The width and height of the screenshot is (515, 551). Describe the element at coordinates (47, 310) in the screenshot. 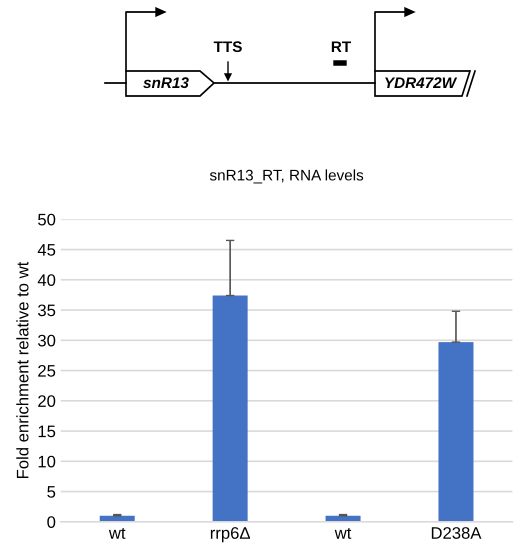

I see `y-tick-label: 35` at that location.